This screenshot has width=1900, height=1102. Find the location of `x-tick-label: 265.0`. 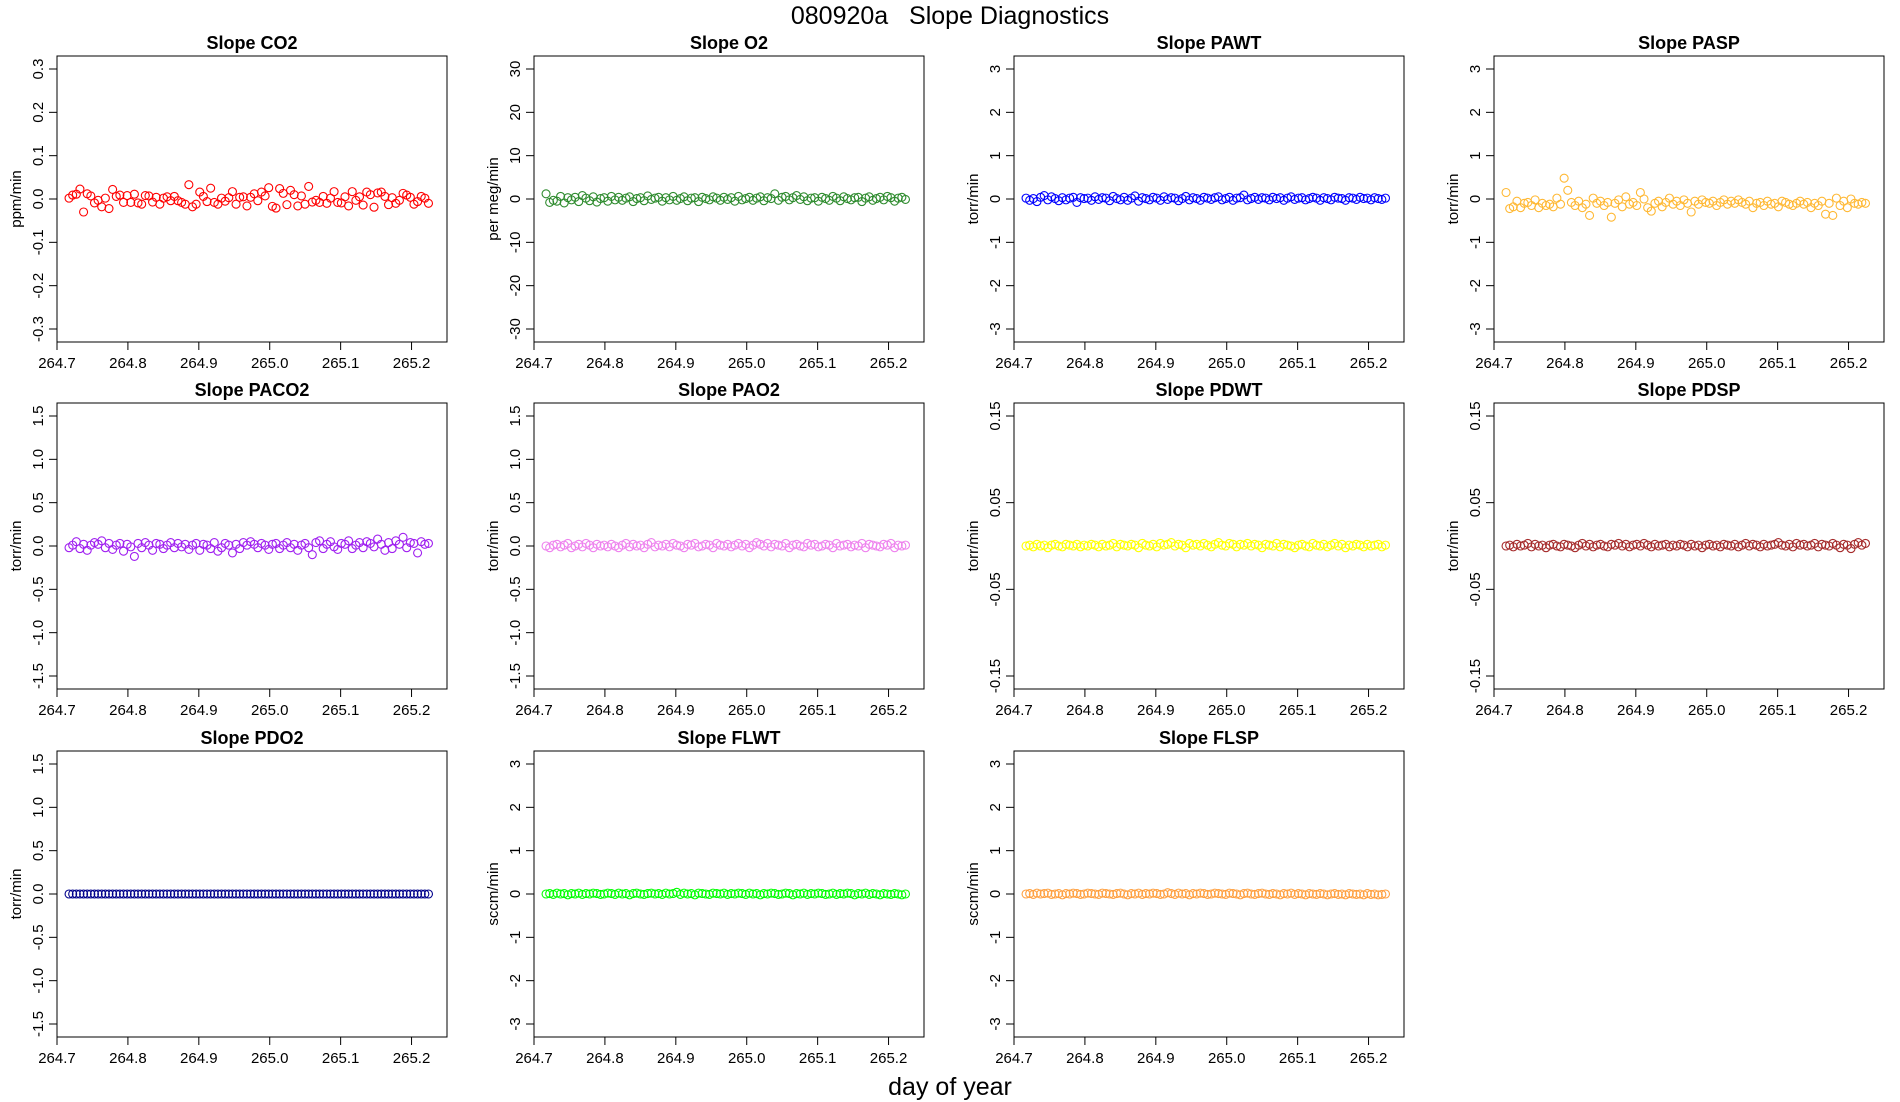

x-tick-label: 265.0 is located at coordinates (1227, 1058).